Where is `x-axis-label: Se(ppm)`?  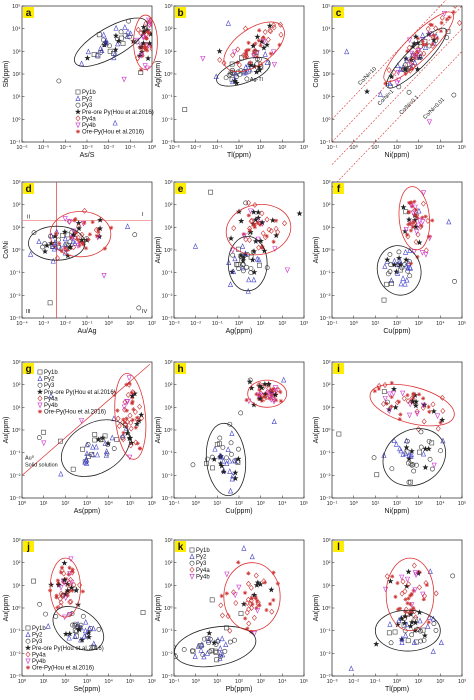
x-axis-label: Se(ppm) is located at coordinates (87, 689).